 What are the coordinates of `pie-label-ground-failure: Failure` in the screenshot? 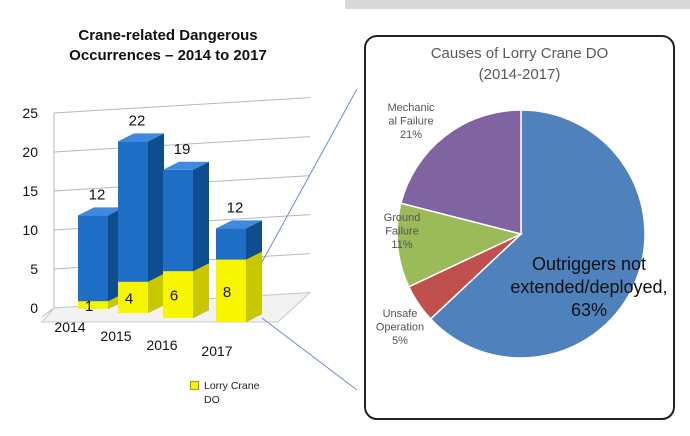 It's located at (402, 232).